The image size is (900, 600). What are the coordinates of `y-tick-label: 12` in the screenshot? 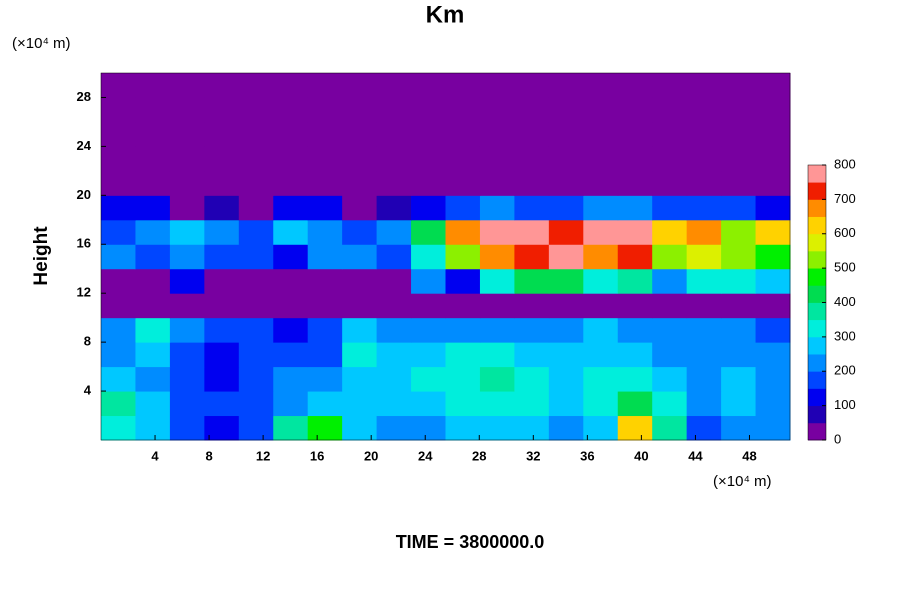 It's located at (84, 292).